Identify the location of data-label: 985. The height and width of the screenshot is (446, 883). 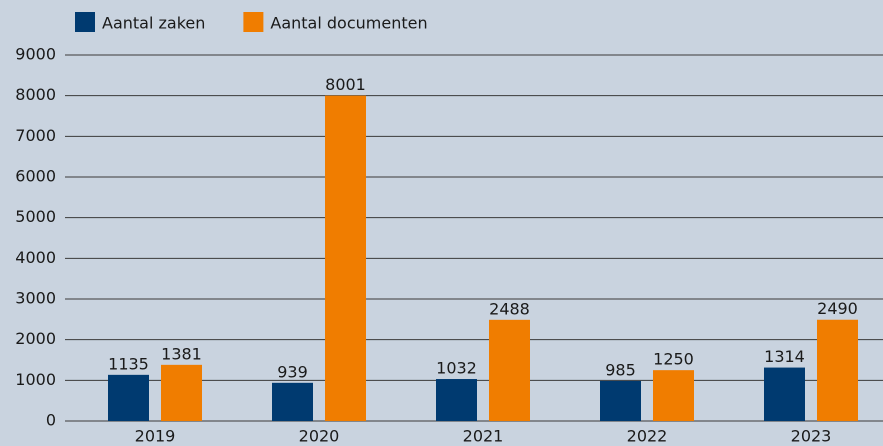
(620, 369).